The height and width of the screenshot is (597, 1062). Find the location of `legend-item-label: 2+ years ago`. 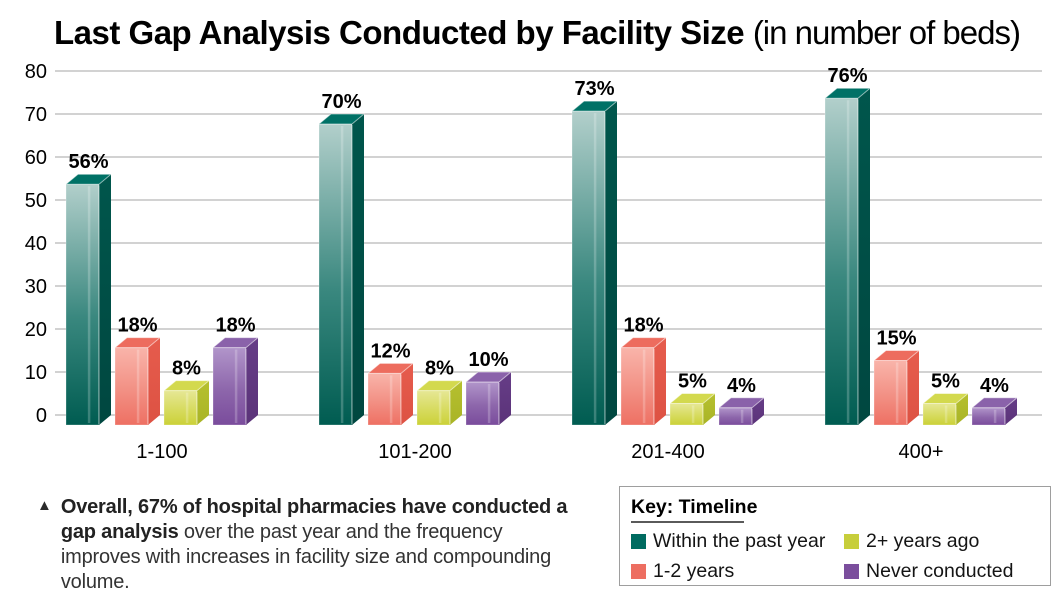

legend-item-label: 2+ years ago is located at coordinates (923, 541).